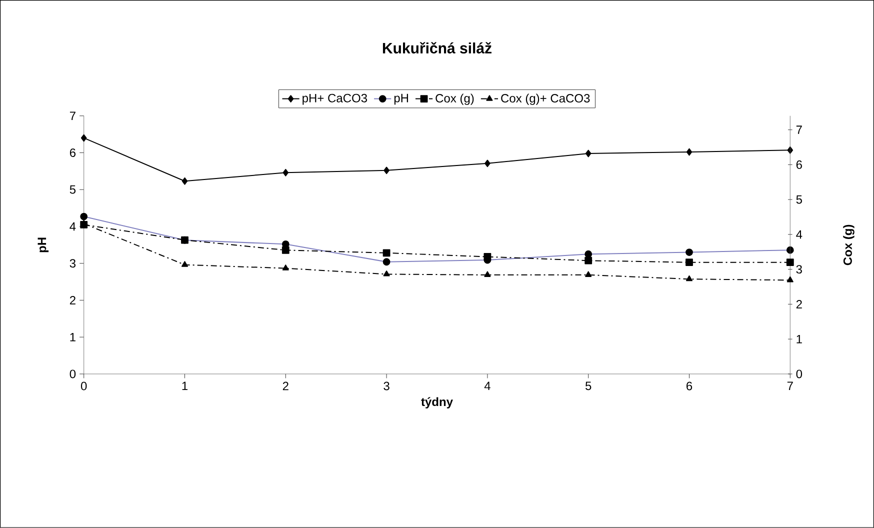 The image size is (874, 528). What do you see at coordinates (73, 300) in the screenshot?
I see `y-tick-label: 2` at bounding box center [73, 300].